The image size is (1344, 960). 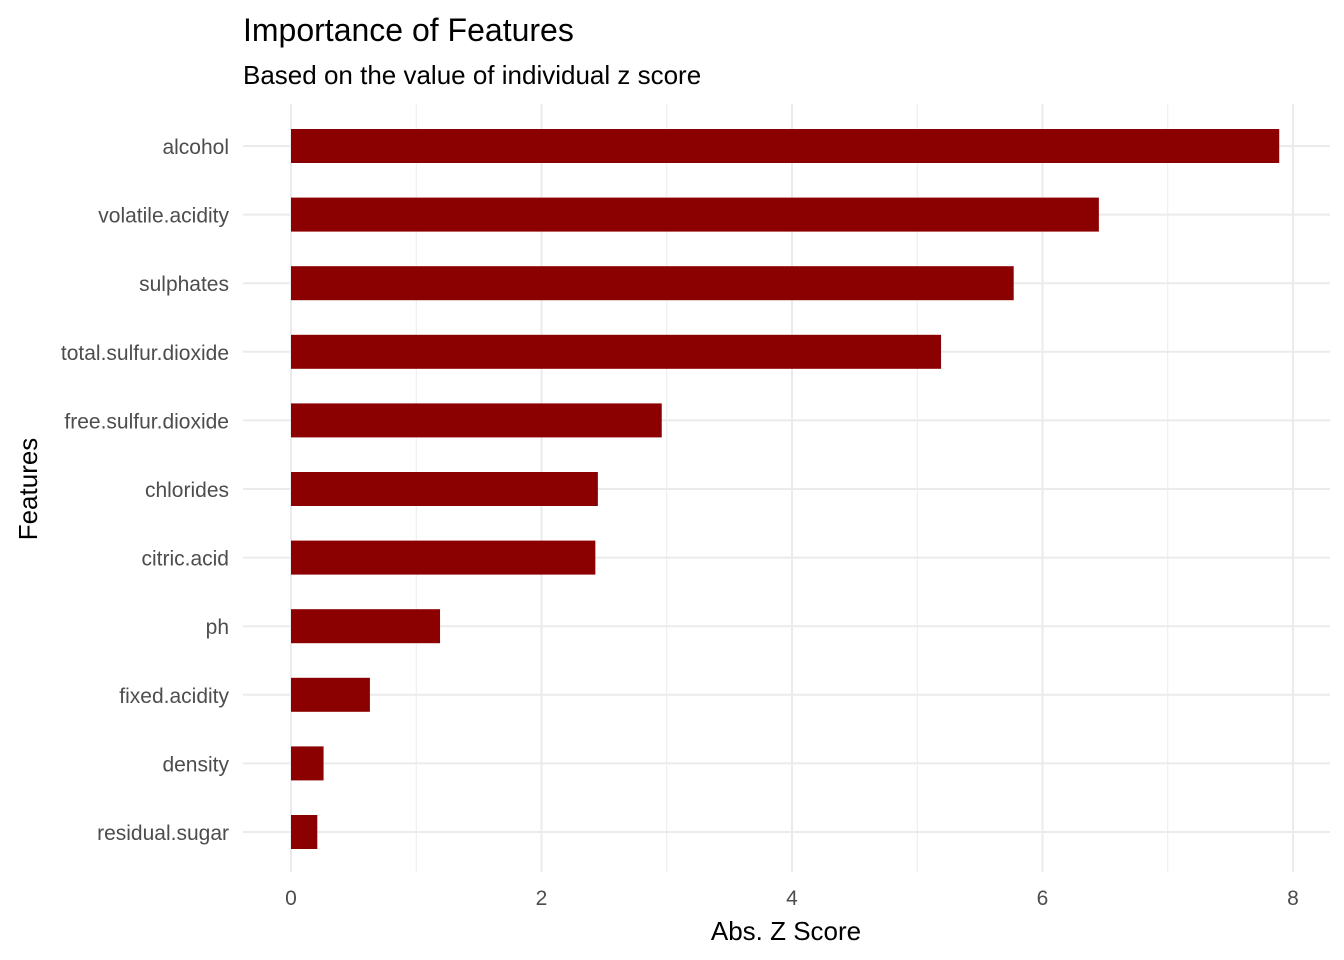 What do you see at coordinates (217, 627) in the screenshot?
I see `y-tick-label: ph` at bounding box center [217, 627].